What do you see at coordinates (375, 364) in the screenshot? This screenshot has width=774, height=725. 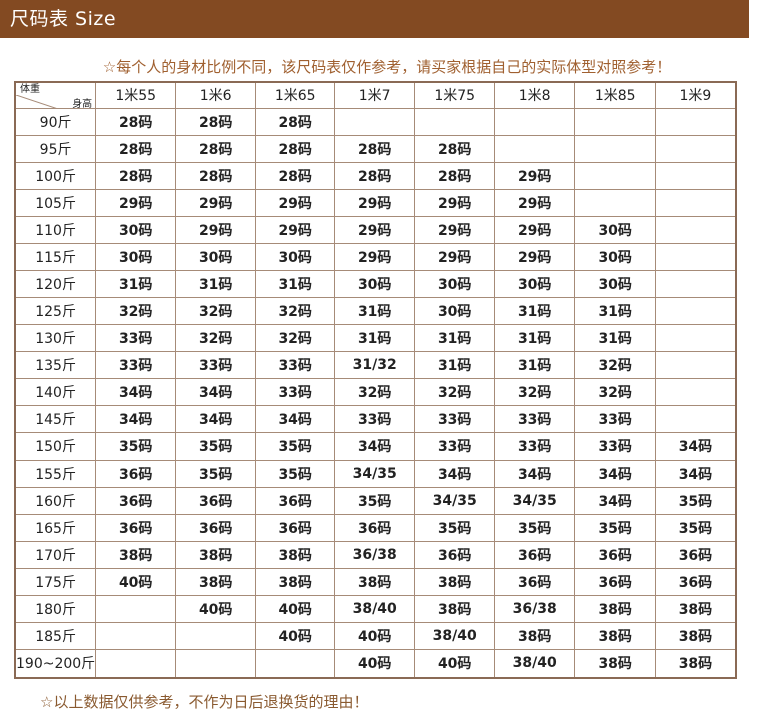 I see `size-cell: 31/32` at bounding box center [375, 364].